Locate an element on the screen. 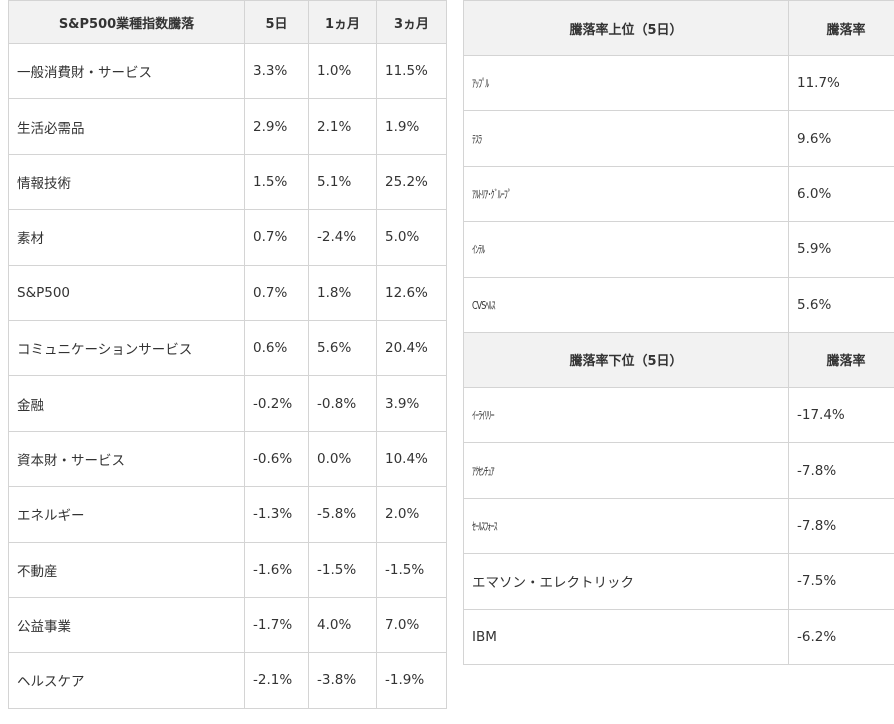  sector-3m: -1.5% is located at coordinates (411, 569).